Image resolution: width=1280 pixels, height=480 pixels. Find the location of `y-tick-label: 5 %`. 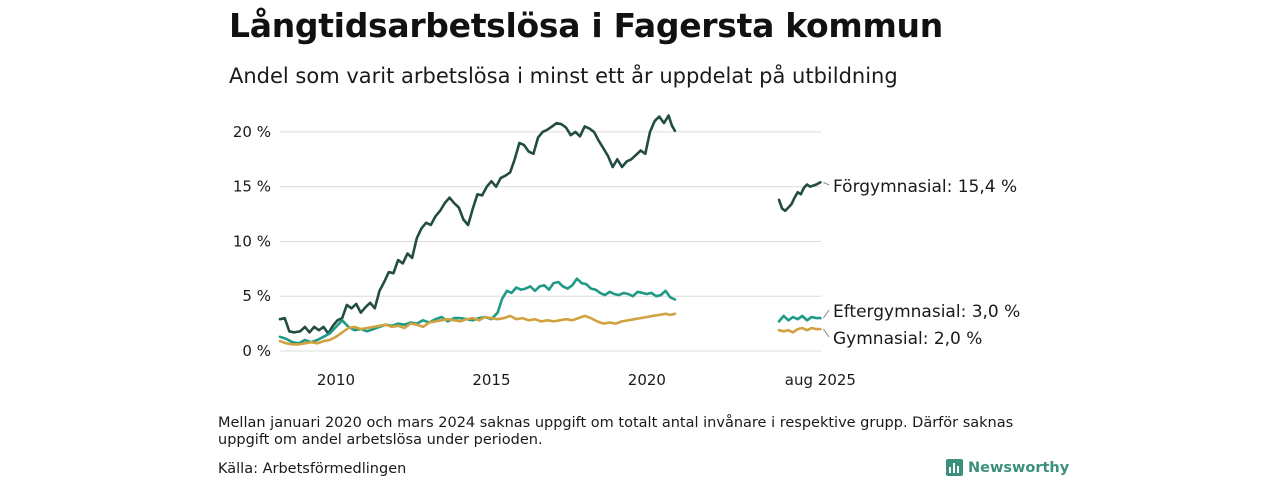

y-tick-label: 5 % is located at coordinates (256, 296).